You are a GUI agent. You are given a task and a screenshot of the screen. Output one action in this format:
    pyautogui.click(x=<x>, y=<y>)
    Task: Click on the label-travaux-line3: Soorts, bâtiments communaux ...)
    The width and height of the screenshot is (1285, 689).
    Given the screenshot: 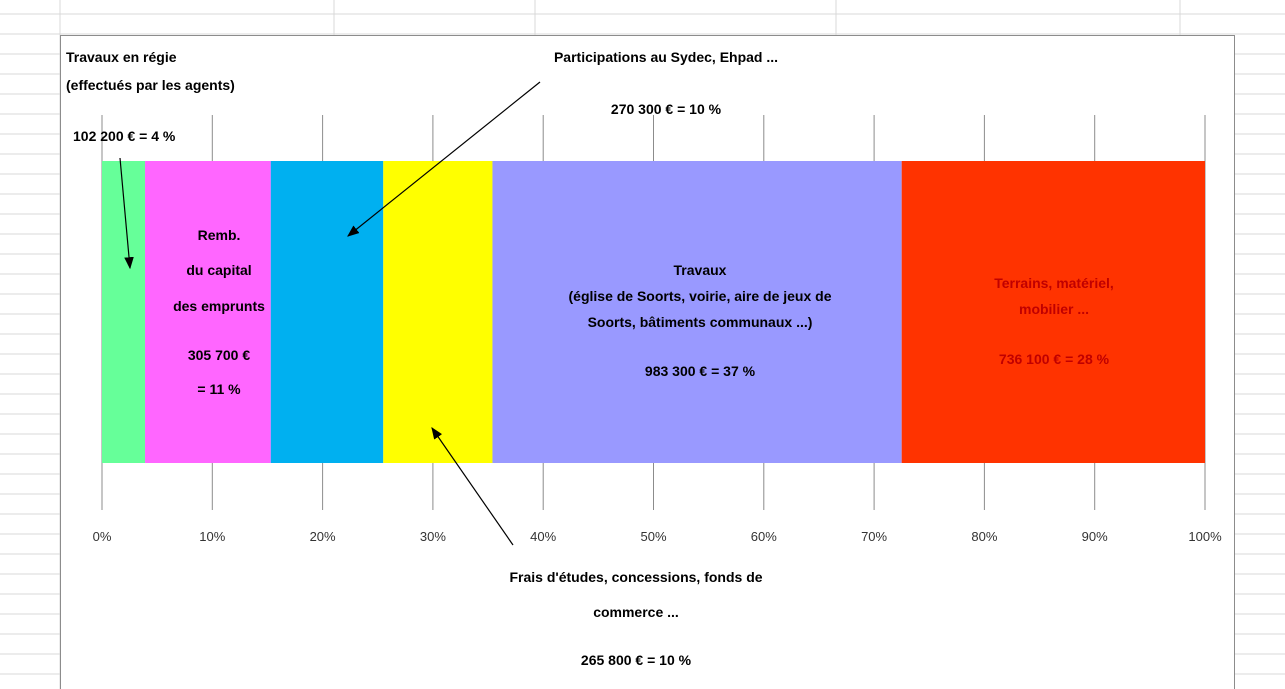 What is the action you would take?
    pyautogui.click(x=700, y=322)
    